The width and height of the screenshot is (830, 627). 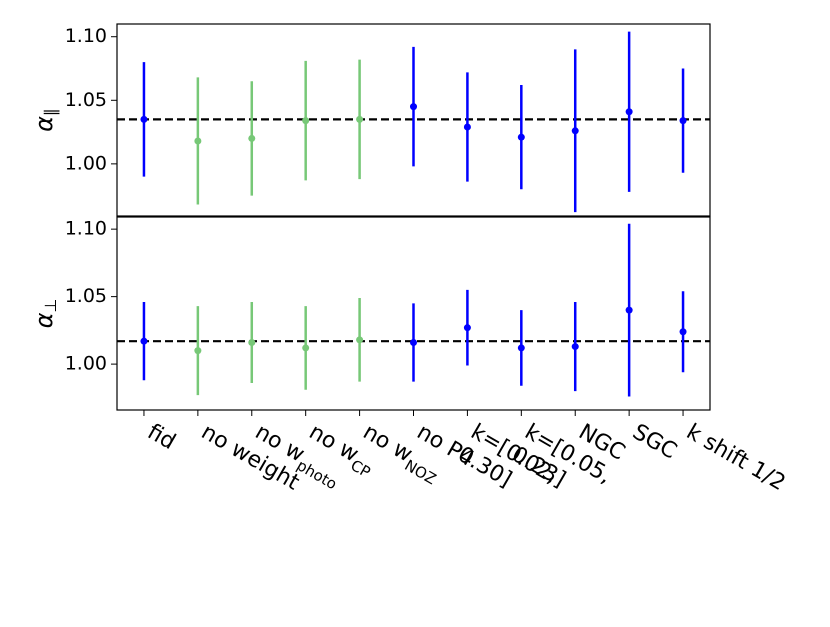 I want to click on x-tick-label-sub: photo, so click(x=317, y=474).